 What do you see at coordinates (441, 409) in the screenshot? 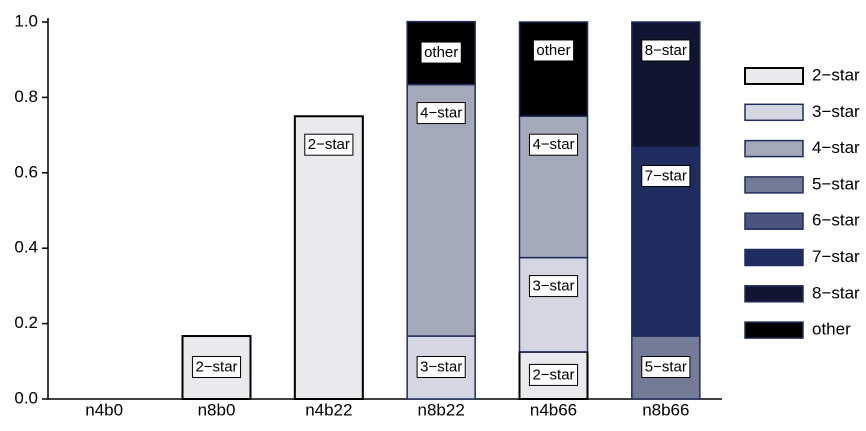
I see `x-tick-label: n8b22` at bounding box center [441, 409].